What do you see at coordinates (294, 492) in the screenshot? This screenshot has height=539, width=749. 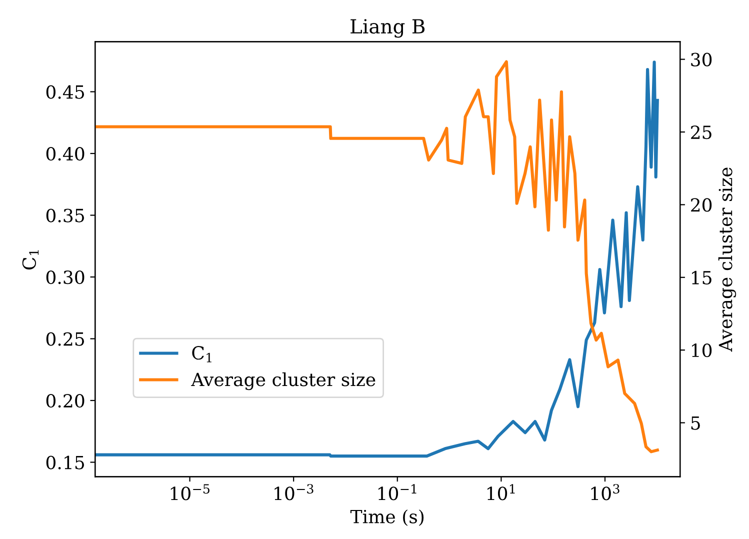 I see `x-tick-label: 10$^{−3}$` at bounding box center [294, 492].